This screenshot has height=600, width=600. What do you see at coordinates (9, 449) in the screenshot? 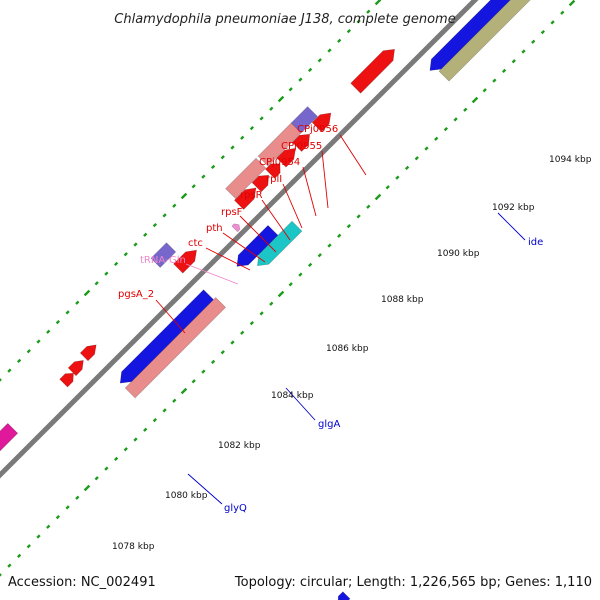
I see `gene-feature-magenta` at bounding box center [9, 449].